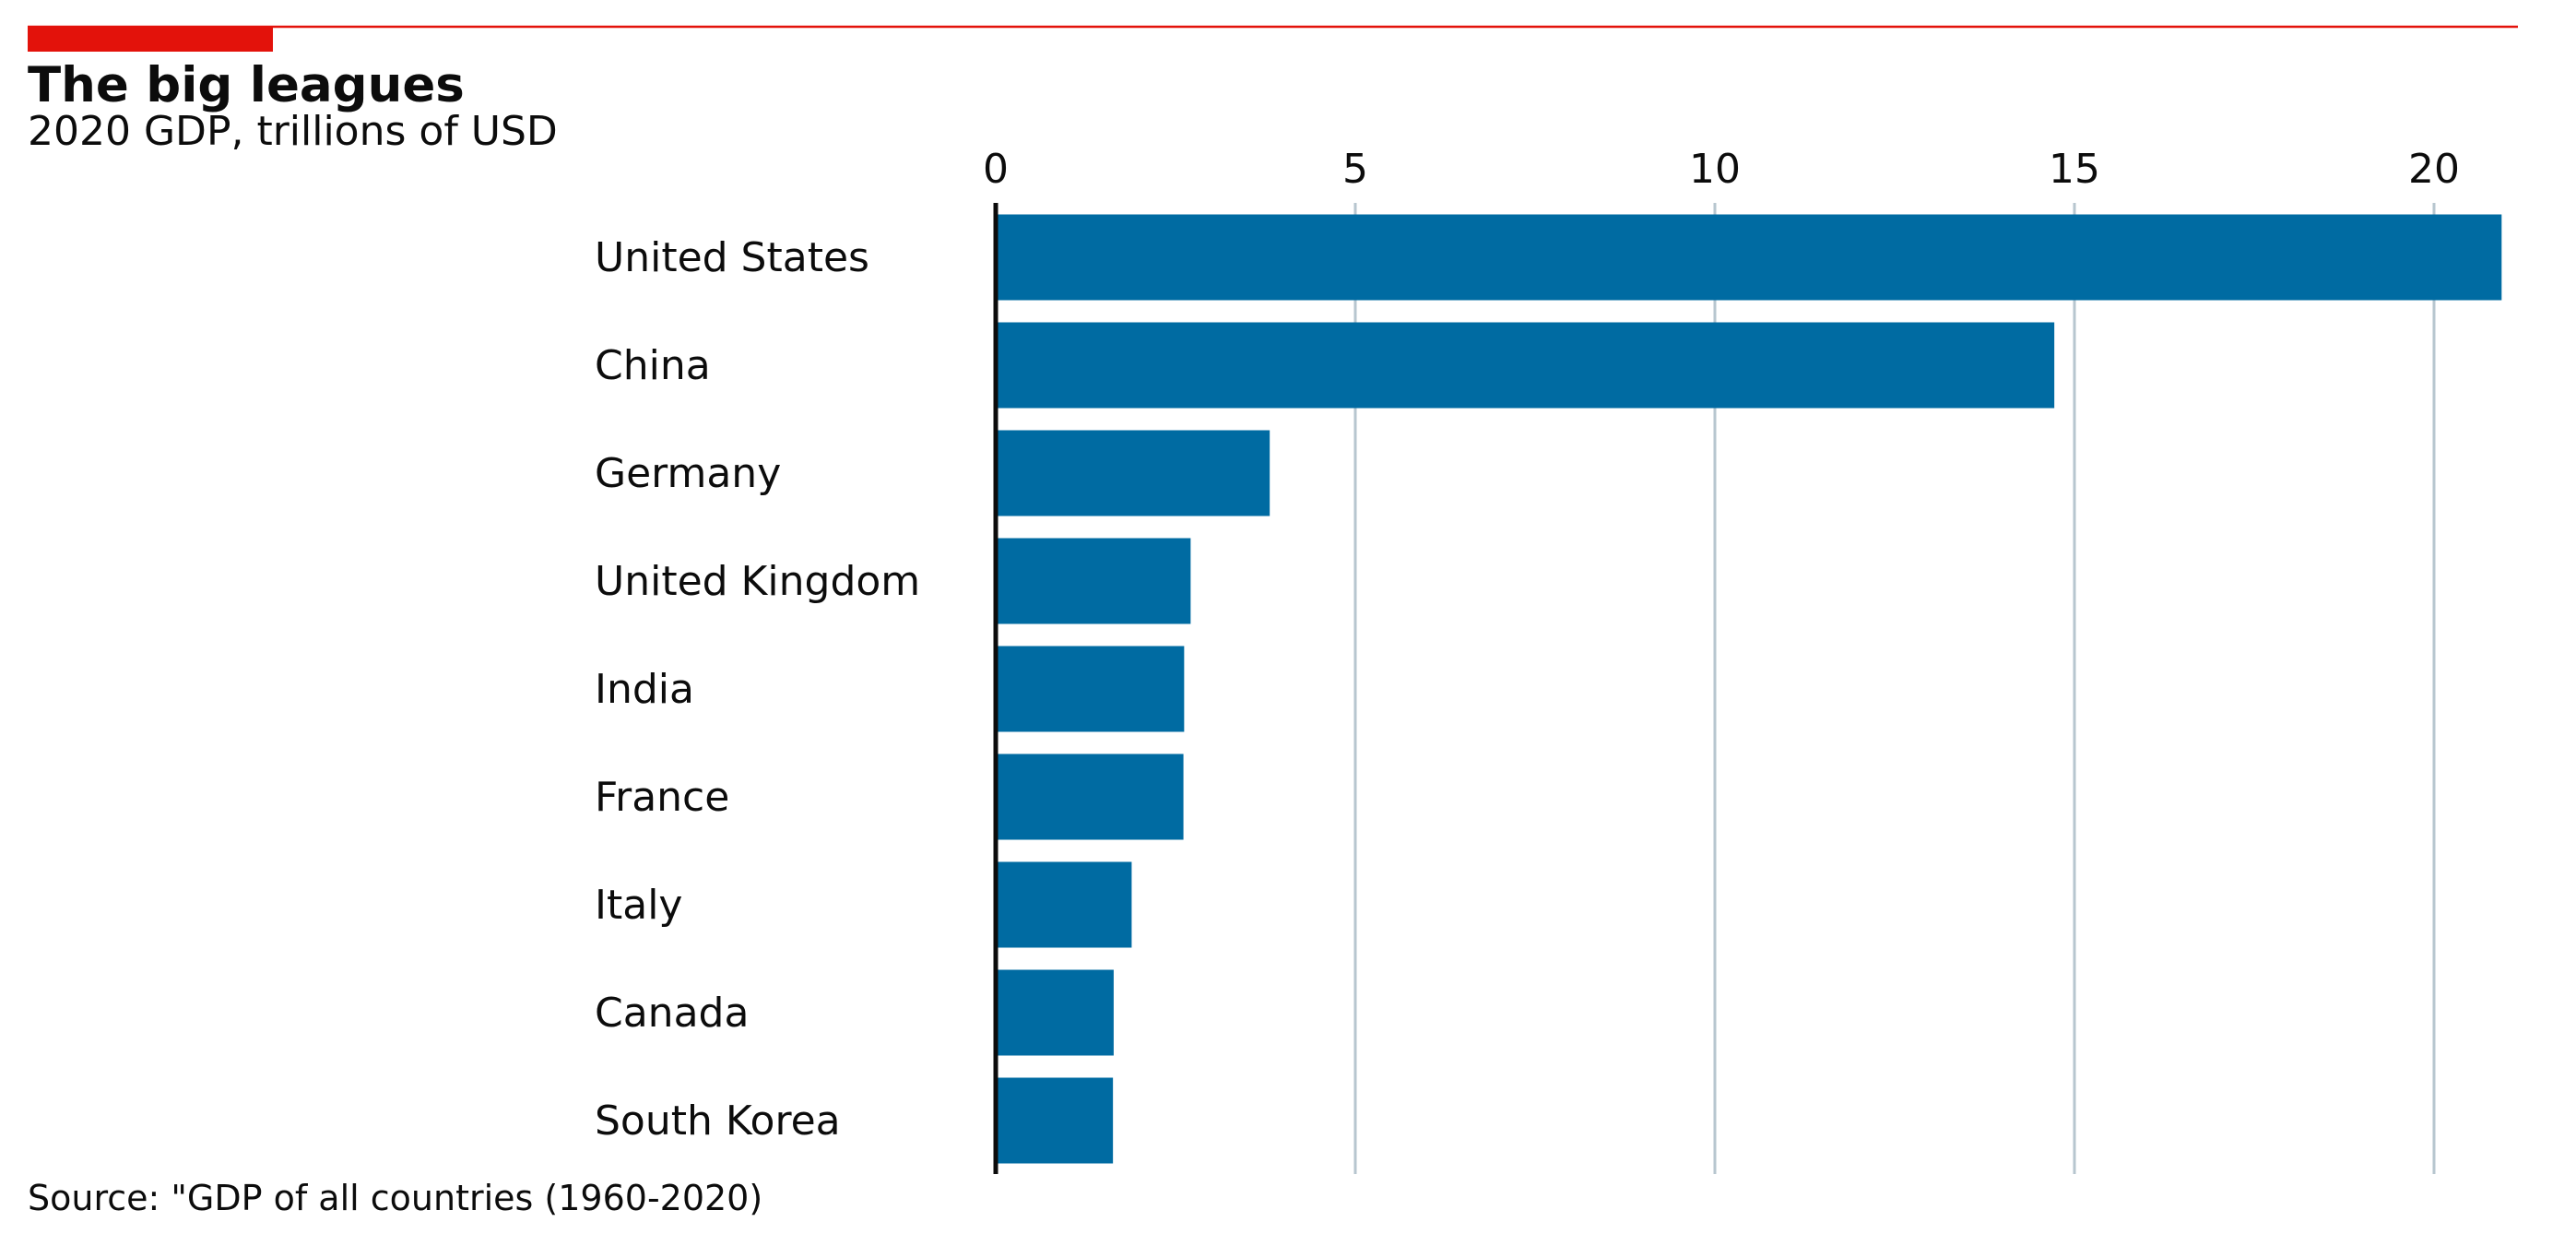 The height and width of the screenshot is (1234, 2576). Describe the element at coordinates (638, 906) in the screenshot. I see `category-label: Italy` at that location.